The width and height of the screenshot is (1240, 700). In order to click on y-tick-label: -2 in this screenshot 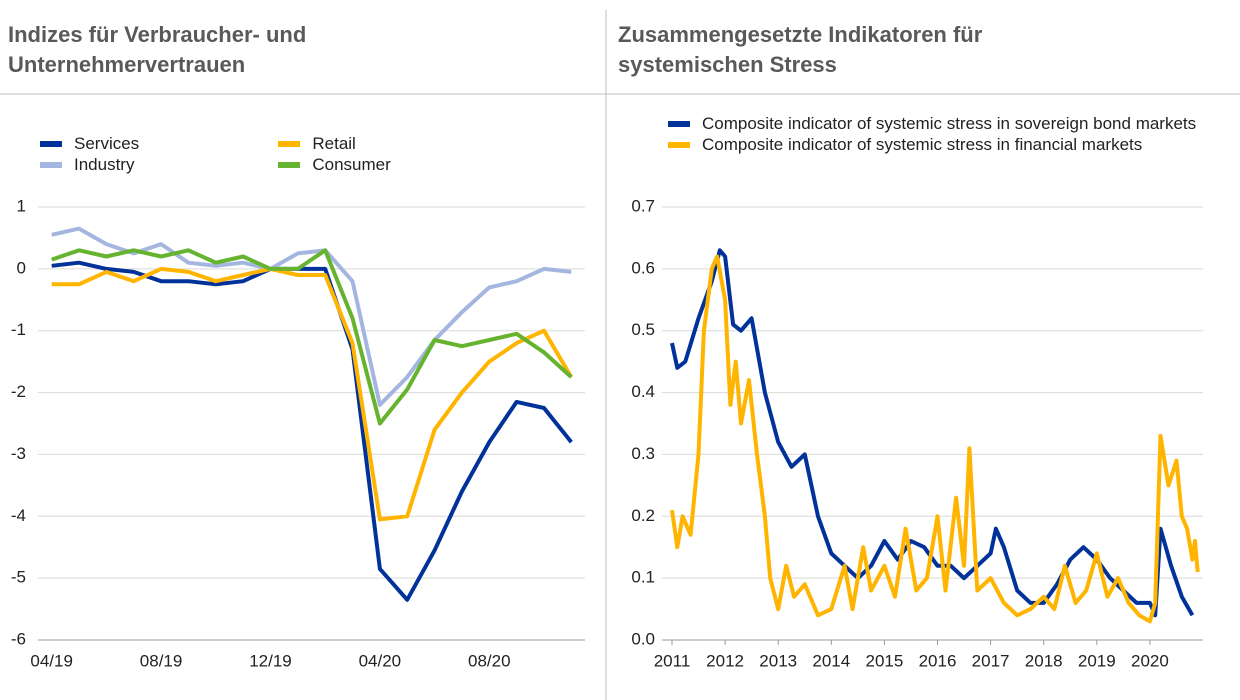, I will do `click(18, 391)`.